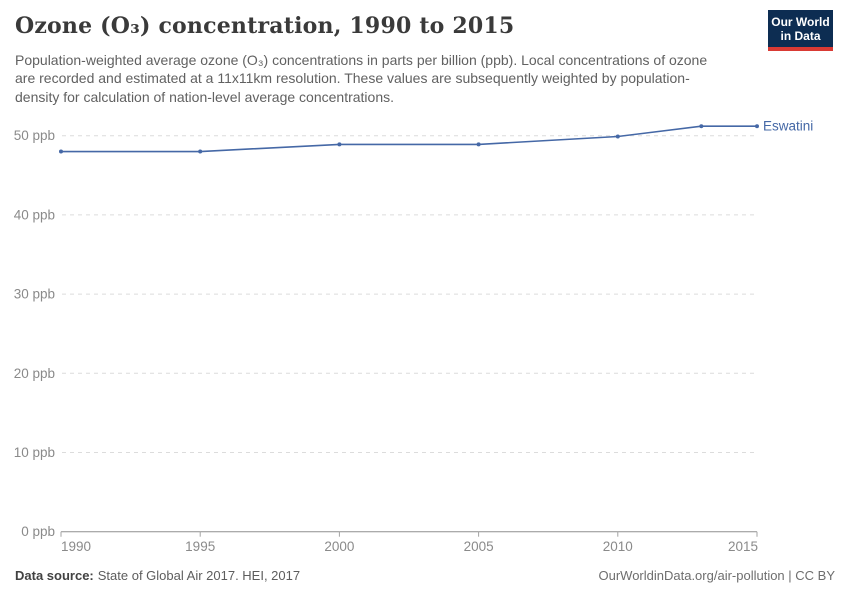  What do you see at coordinates (34, 452) in the screenshot?
I see `y-tick-label: 10 ppb` at bounding box center [34, 452].